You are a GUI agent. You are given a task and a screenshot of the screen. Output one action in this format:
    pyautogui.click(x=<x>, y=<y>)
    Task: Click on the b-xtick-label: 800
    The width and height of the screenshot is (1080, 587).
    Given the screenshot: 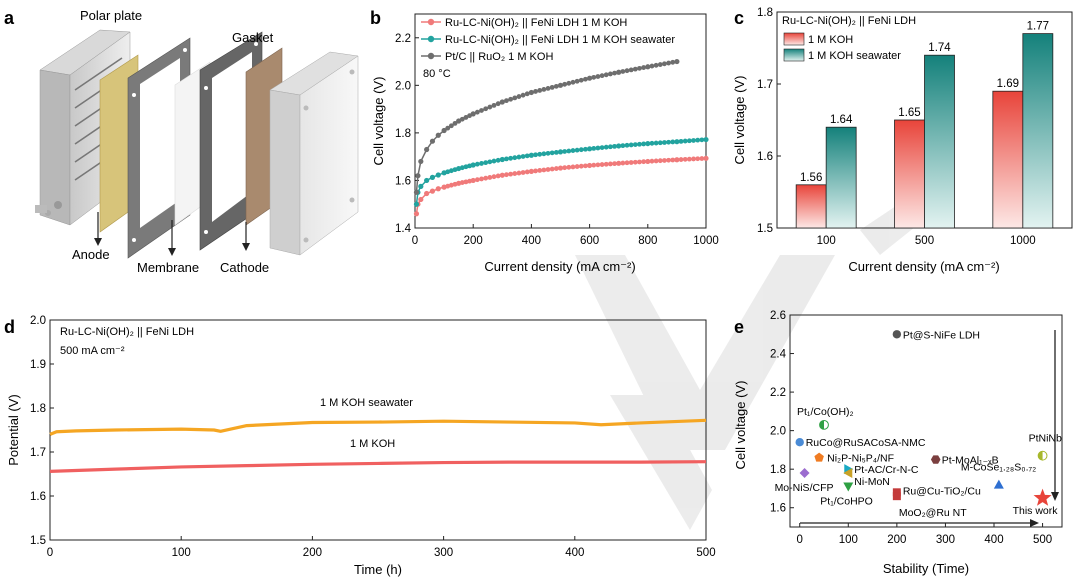 What is the action you would take?
    pyautogui.click(x=647, y=241)
    